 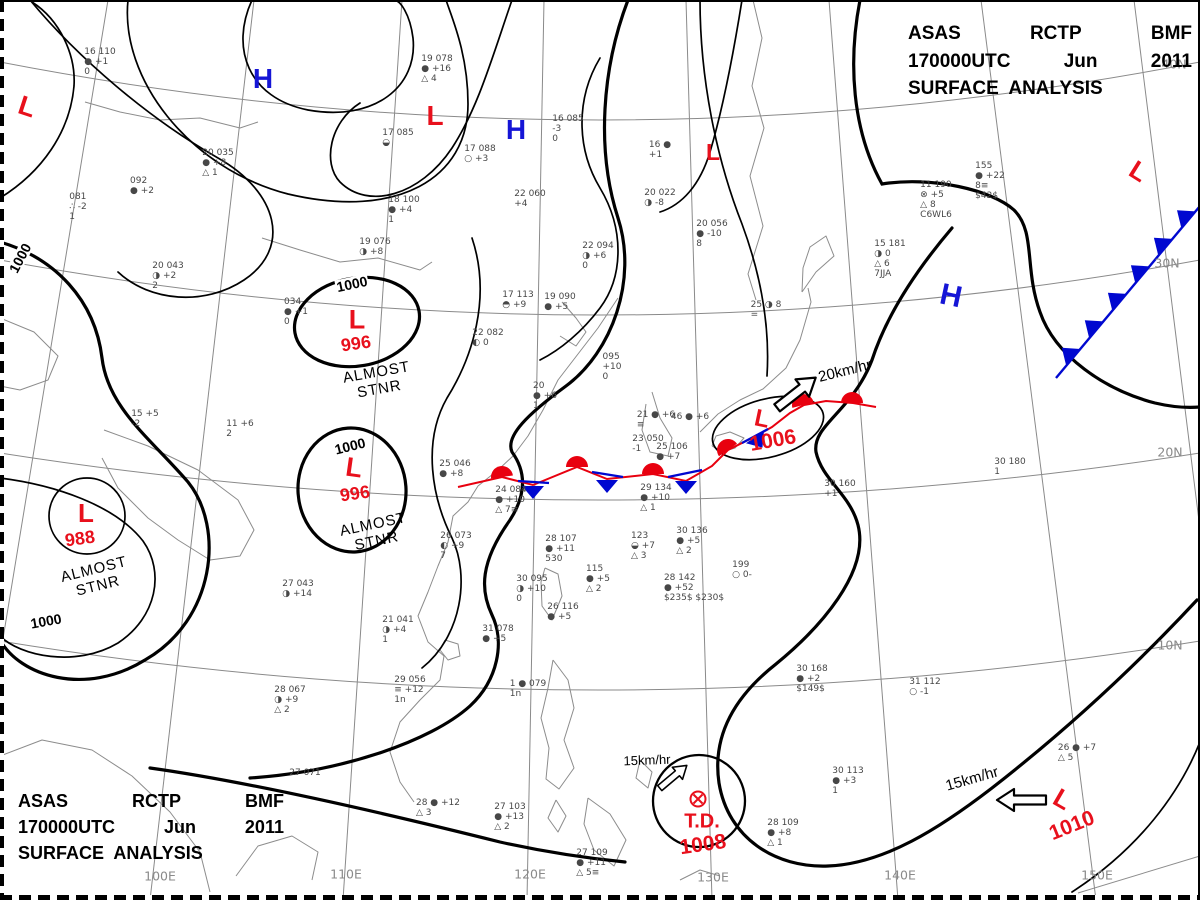 I want to click on station-plot: 31 078 ● +5, so click(x=498, y=633).